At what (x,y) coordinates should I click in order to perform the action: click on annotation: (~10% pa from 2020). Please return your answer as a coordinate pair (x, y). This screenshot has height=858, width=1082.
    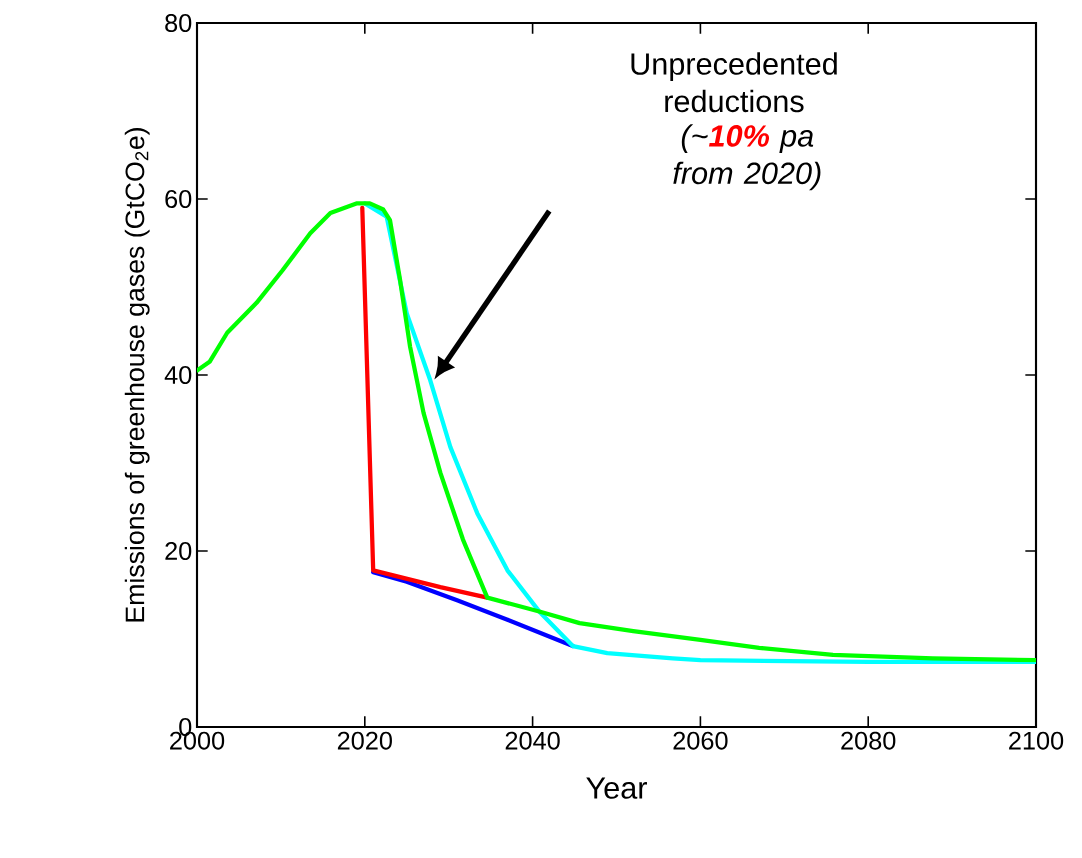
    Looking at the image, I should click on (747, 157).